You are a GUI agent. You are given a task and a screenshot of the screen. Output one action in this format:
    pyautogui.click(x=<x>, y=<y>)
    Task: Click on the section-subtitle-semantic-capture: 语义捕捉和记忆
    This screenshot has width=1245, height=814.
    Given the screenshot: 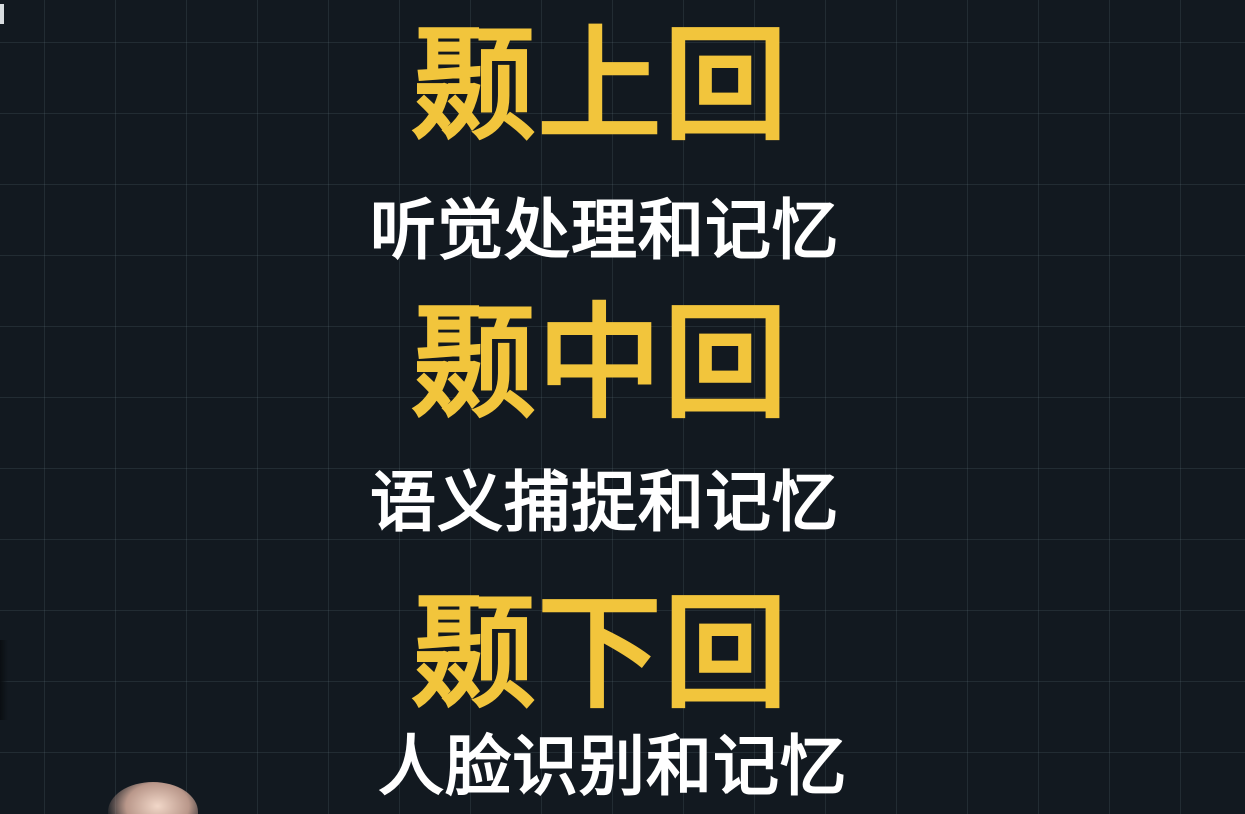 What is the action you would take?
    pyautogui.click(x=613, y=503)
    